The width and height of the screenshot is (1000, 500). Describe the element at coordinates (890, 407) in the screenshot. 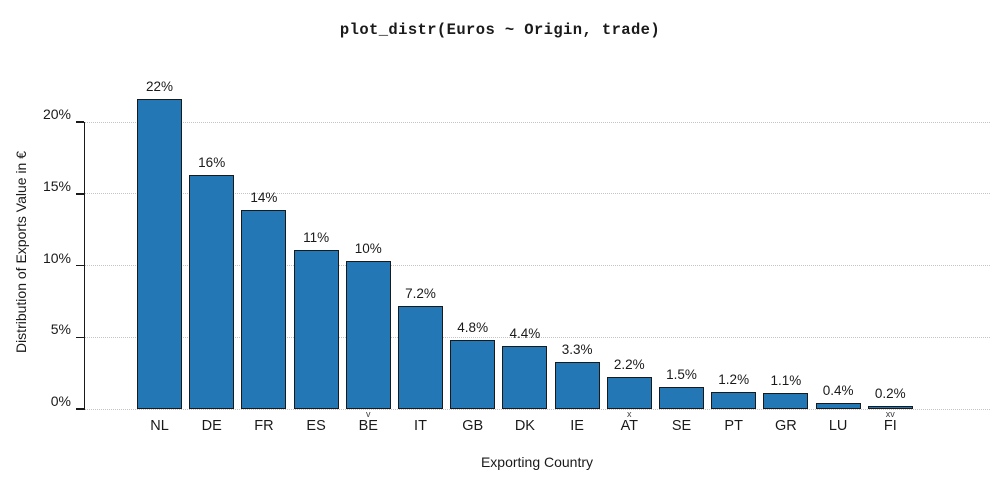

I see `bar-FI` at that location.